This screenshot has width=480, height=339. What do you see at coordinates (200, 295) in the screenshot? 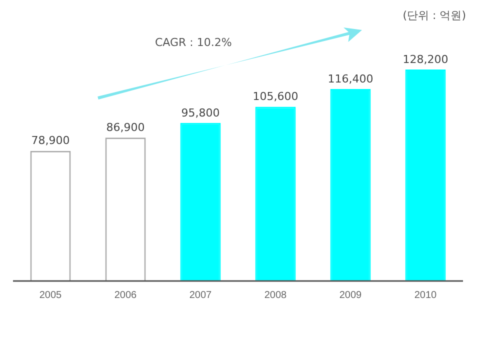
I see `x-tick-label: 2007` at bounding box center [200, 295].